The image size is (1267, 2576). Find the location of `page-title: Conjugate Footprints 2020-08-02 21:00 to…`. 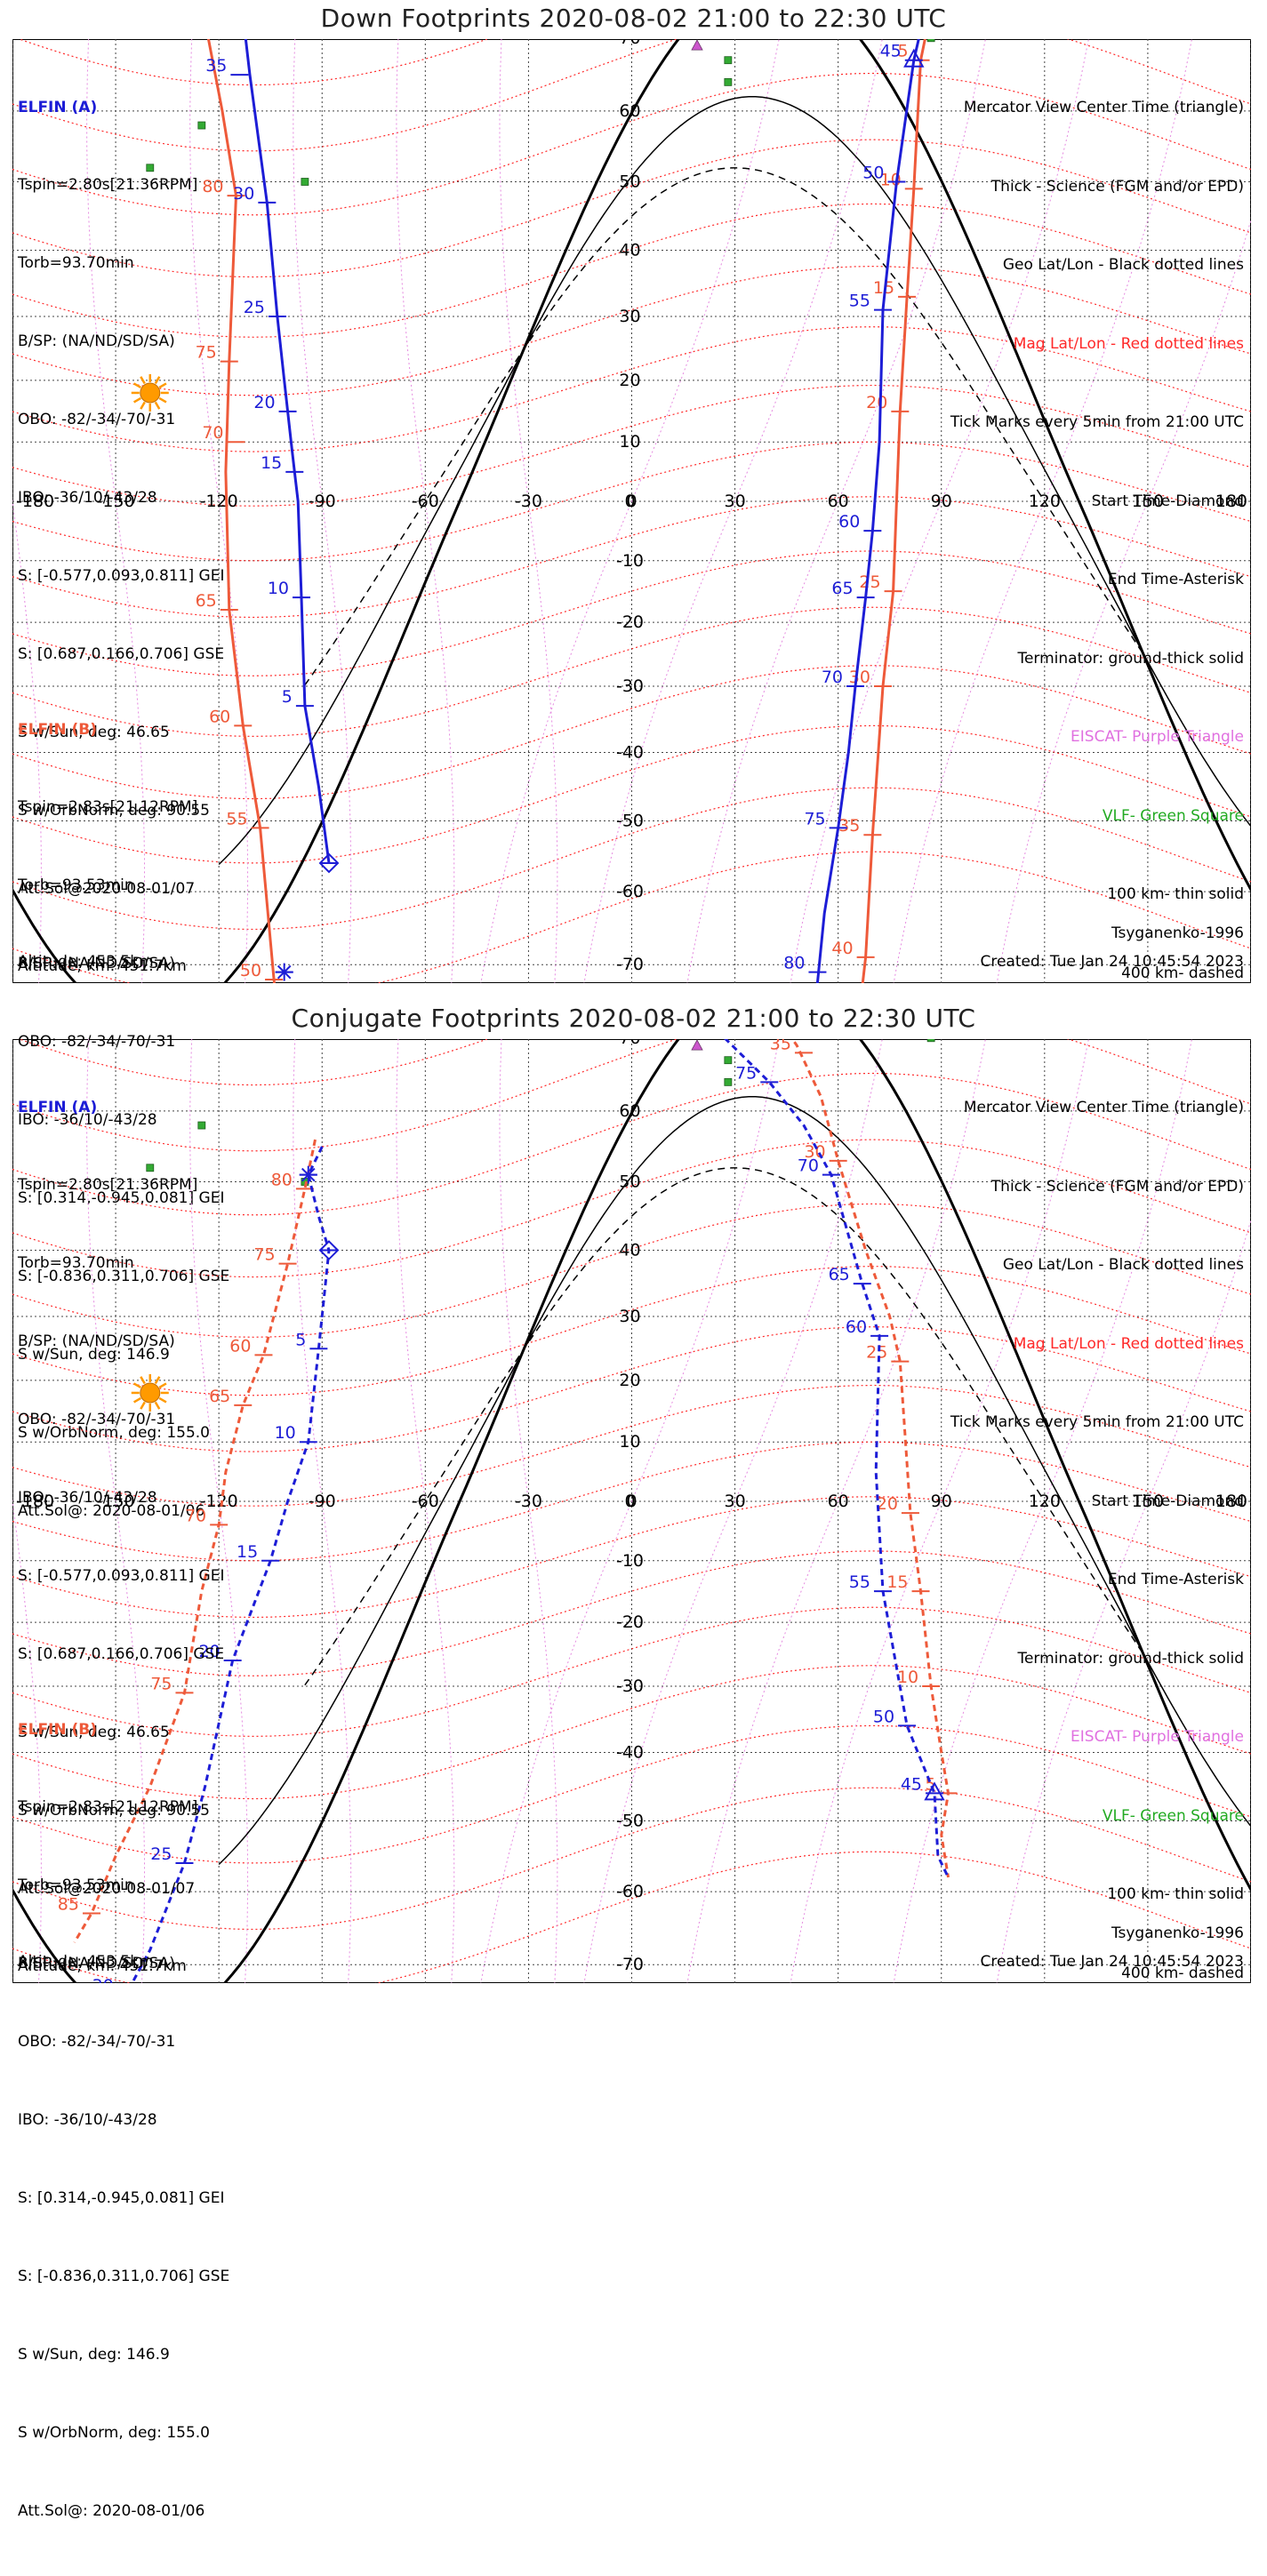

page-title: Conjugate Footprints 2020-08-02 21:00 to… is located at coordinates (633, 1018).